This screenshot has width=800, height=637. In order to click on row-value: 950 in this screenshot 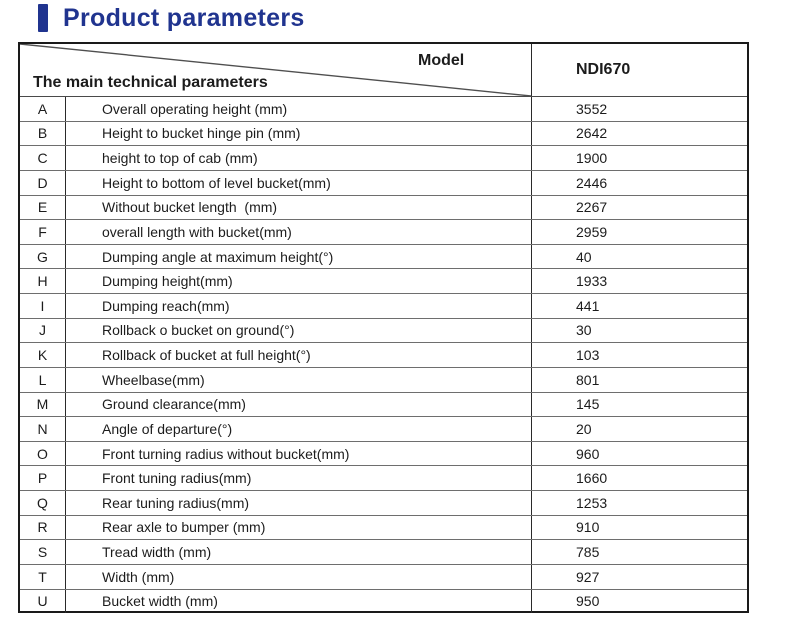, I will do `click(588, 601)`.